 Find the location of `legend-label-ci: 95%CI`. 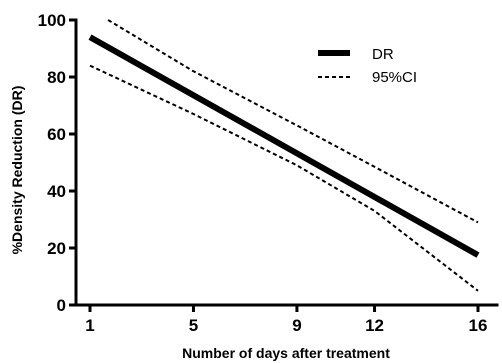

legend-label-ci: 95%CI is located at coordinates (394, 77).